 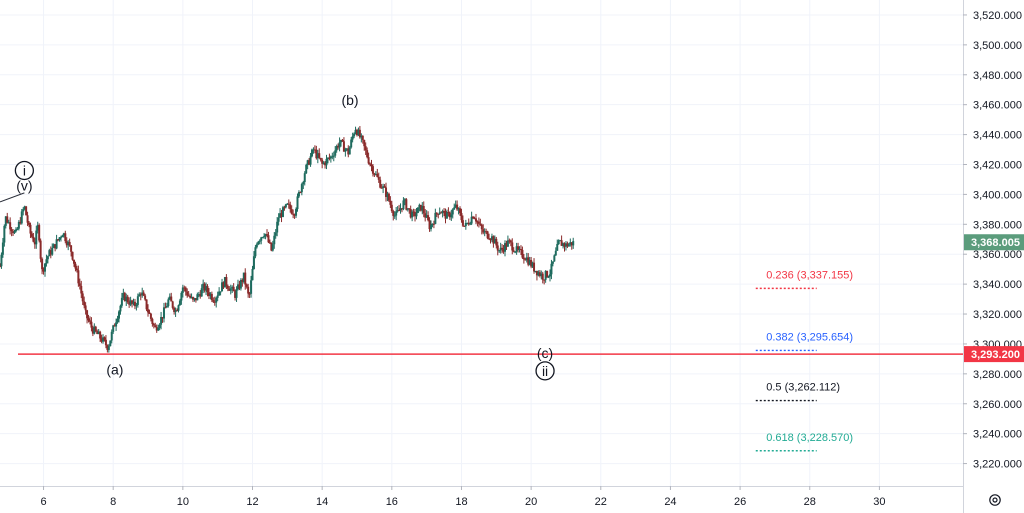 I want to click on fib-level-label: 0.618 (3,228.570), so click(x=809, y=438).